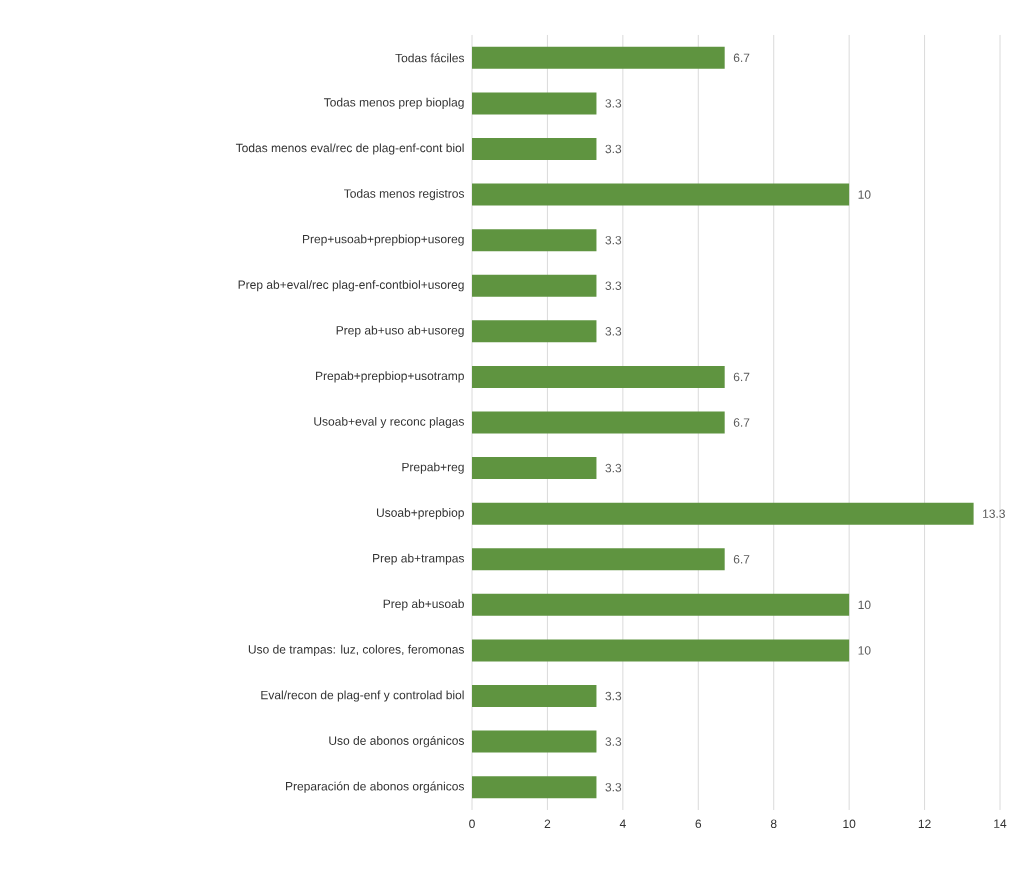 This screenshot has height=869, width=1031. I want to click on y-tick-label: Todas menos eval/rec de plag-enf-cont biol, so click(349, 149).